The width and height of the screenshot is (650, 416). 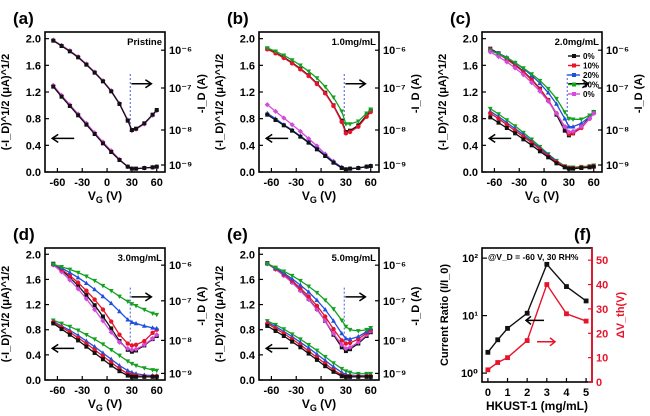 I want to click on right-tick-label: 10⁻⁶, so click(x=617, y=51).